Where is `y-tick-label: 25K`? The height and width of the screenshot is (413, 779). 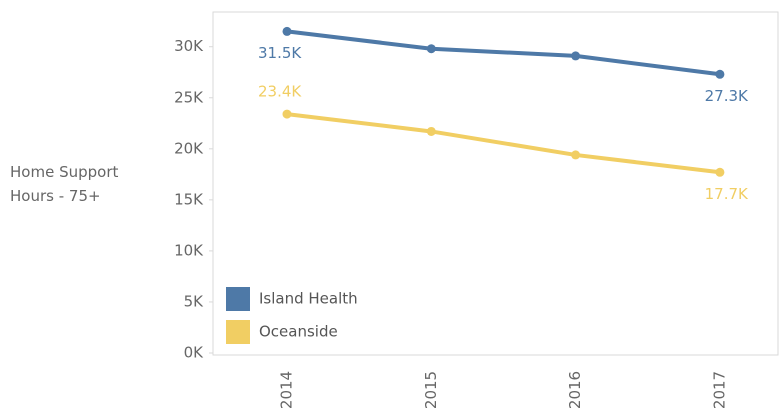 y-tick-label: 25K is located at coordinates (189, 97).